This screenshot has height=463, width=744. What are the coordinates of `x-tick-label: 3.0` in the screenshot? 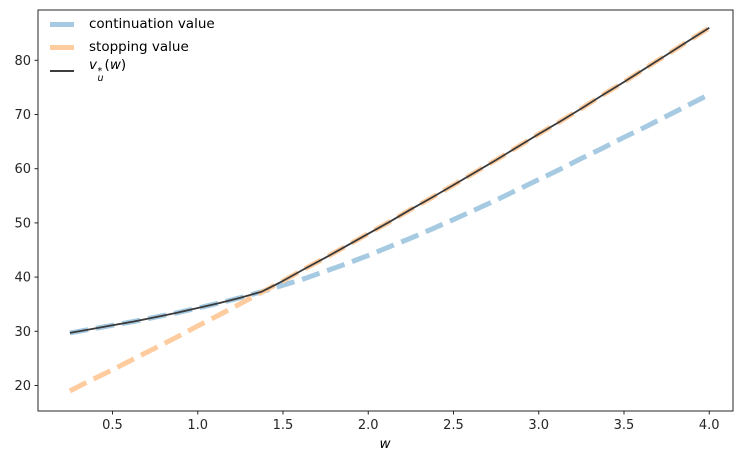 It's located at (538, 425).